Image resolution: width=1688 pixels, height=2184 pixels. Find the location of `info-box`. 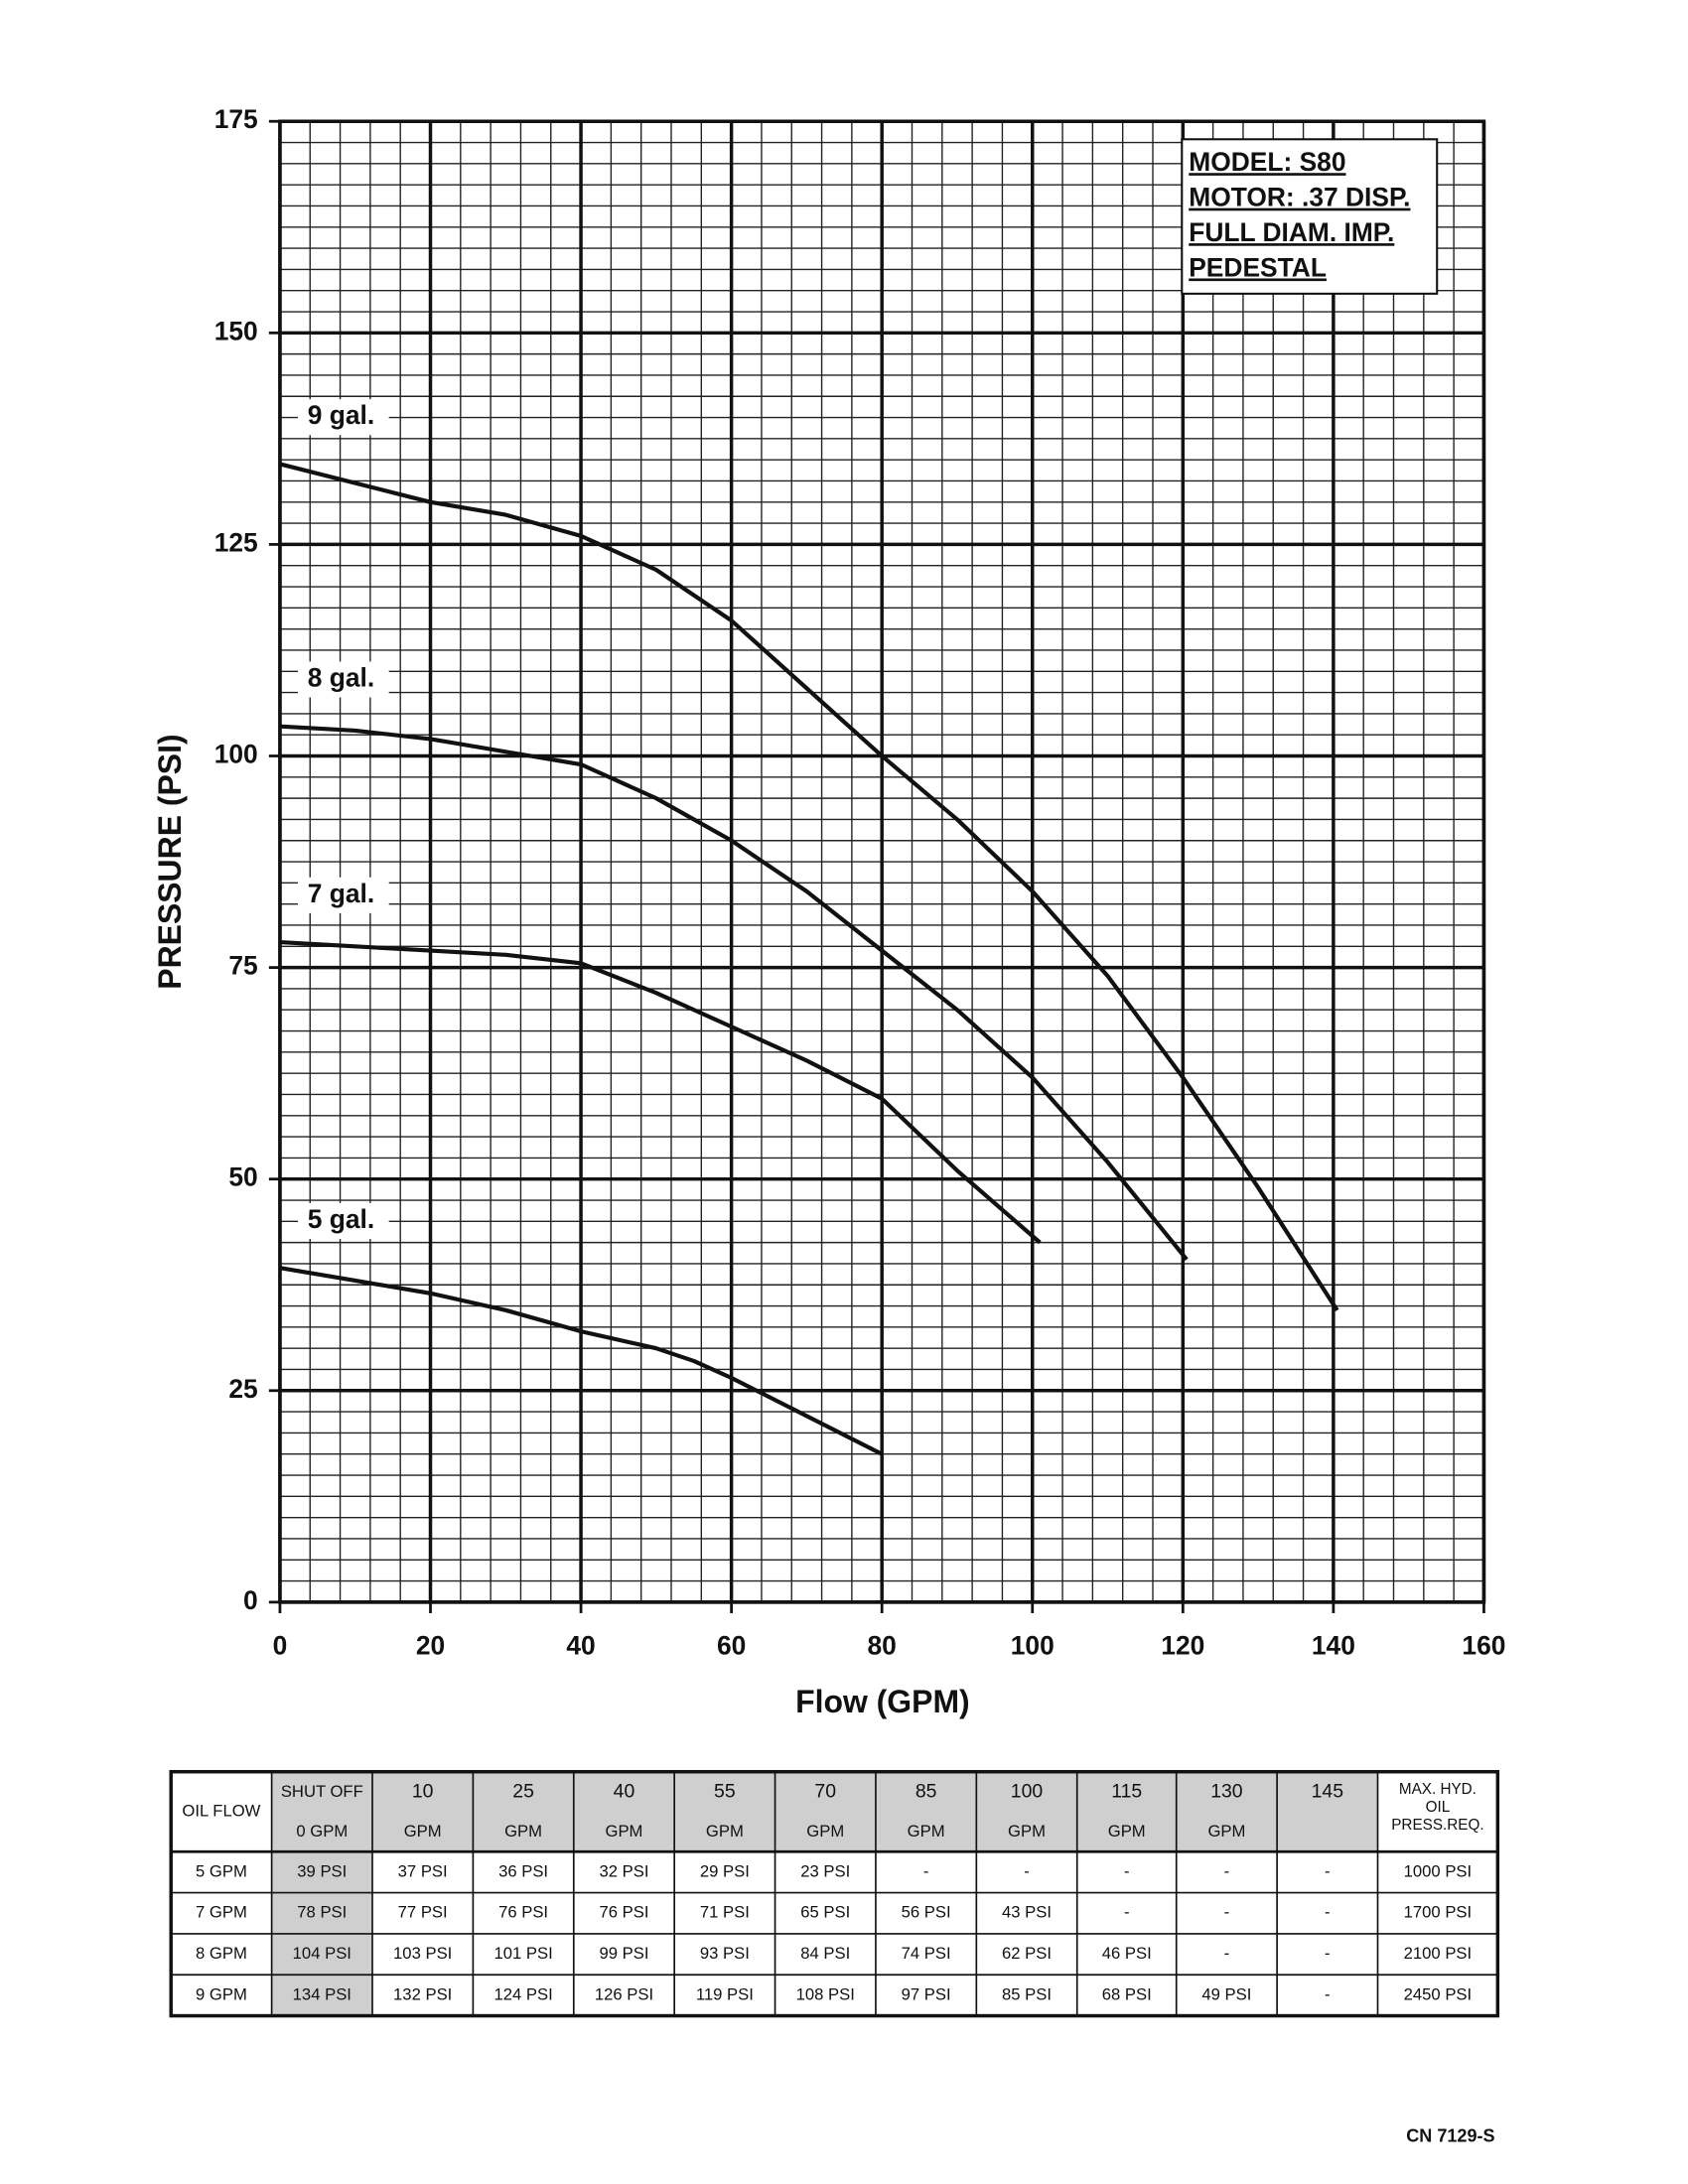

info-box is located at coordinates (1310, 216).